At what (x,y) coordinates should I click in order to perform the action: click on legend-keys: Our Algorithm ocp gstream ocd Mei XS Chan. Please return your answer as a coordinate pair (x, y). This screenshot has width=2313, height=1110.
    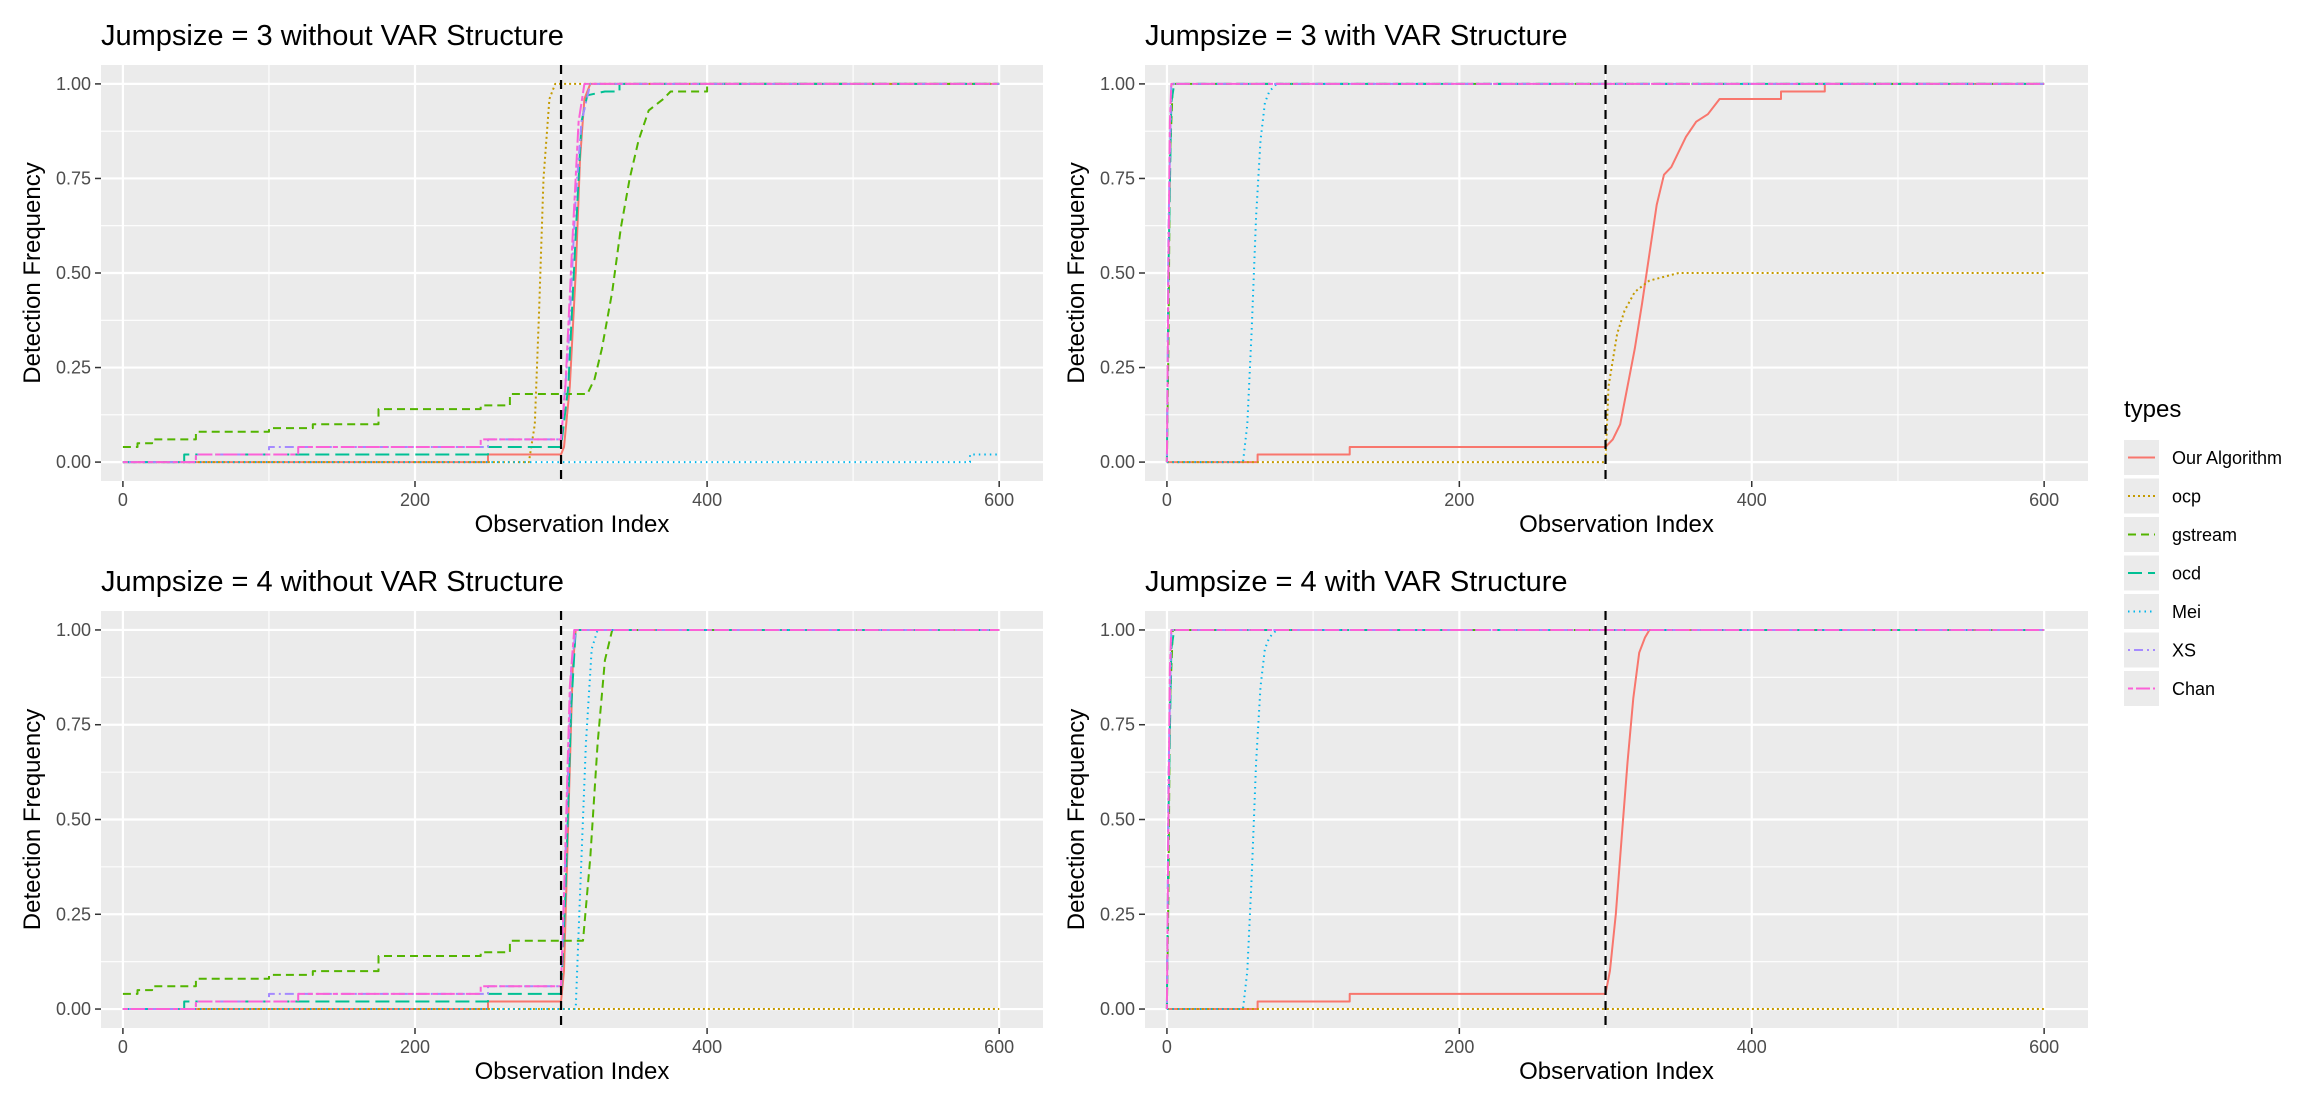
    Looking at the image, I should click on (2203, 573).